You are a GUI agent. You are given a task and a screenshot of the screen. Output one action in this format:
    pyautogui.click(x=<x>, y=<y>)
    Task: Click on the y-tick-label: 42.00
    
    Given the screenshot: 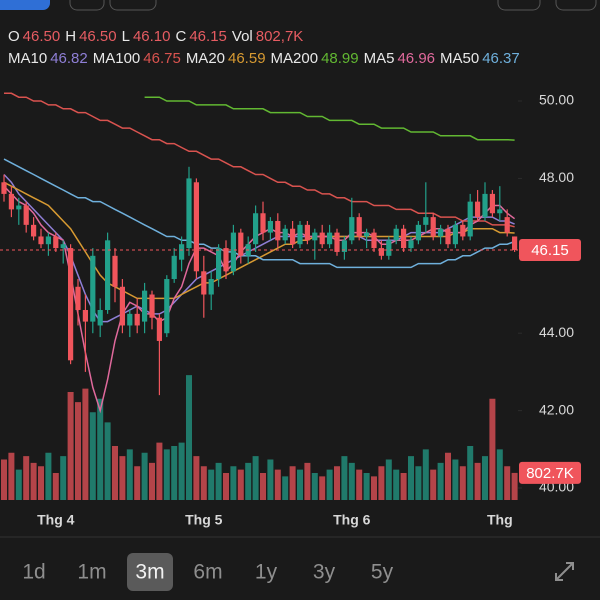 What is the action you would take?
    pyautogui.click(x=556, y=409)
    